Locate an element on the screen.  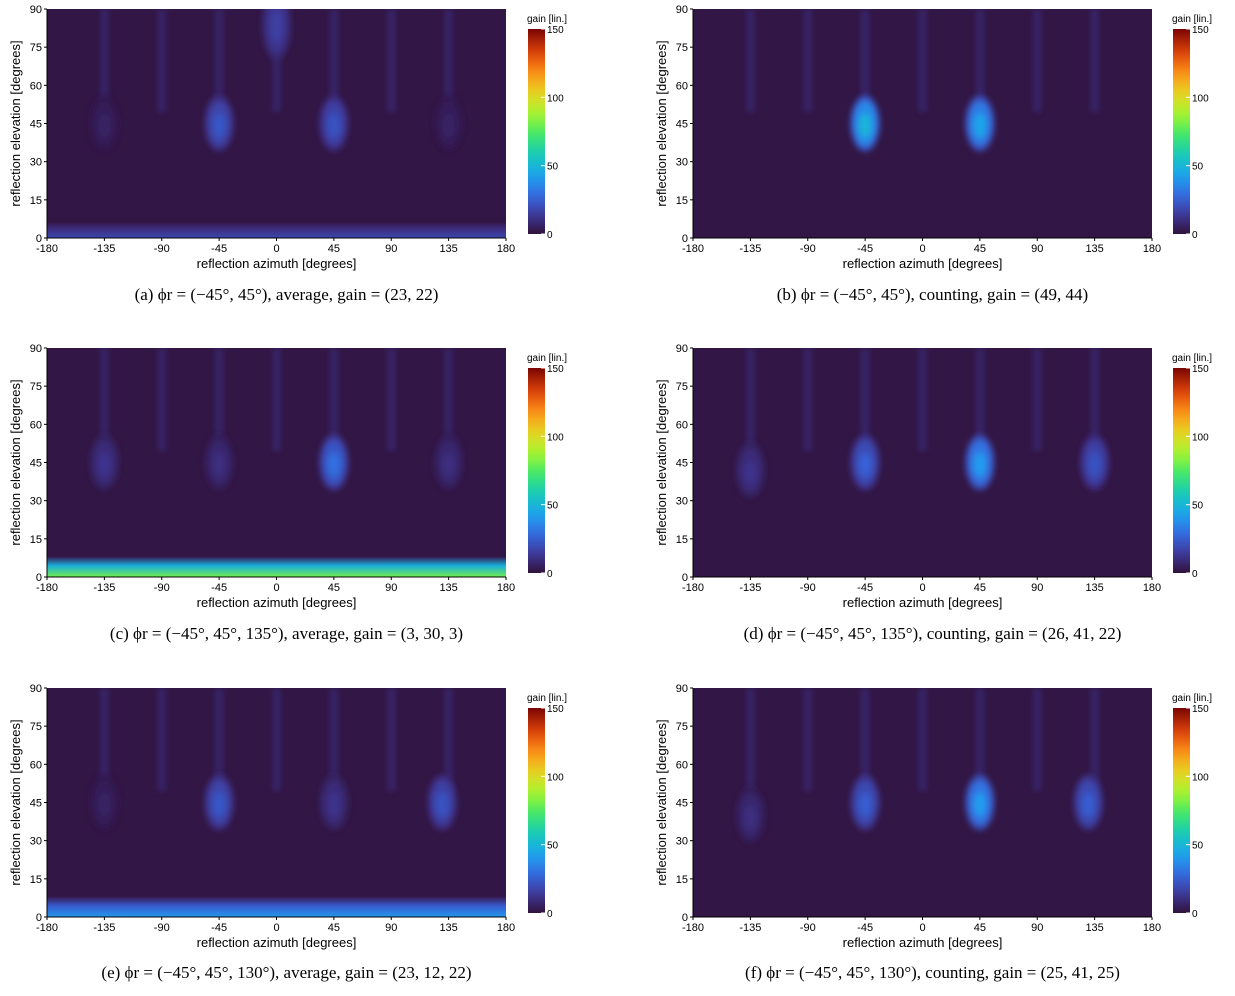
x-tick-label: 135 is located at coordinates (448, 588).